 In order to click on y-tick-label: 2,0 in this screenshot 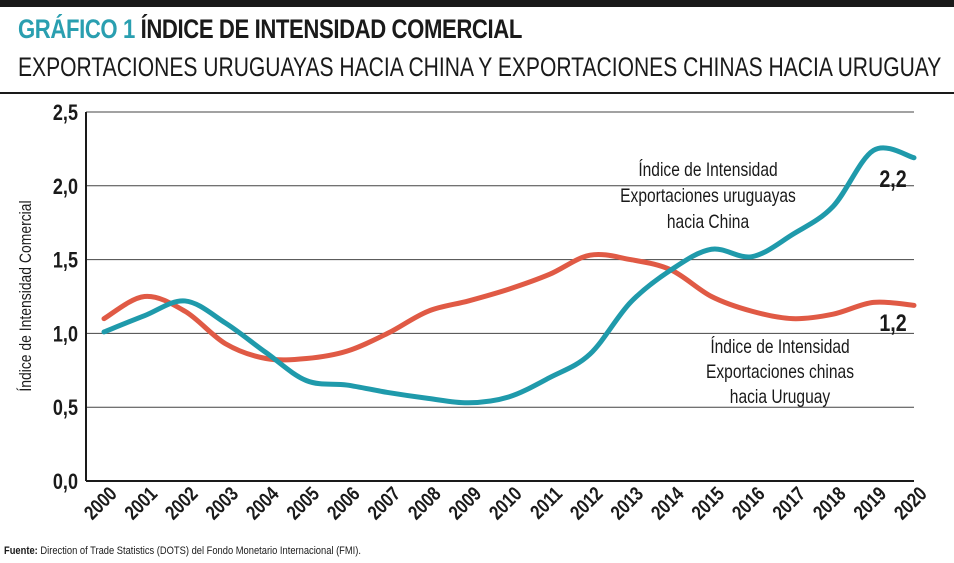, I will do `click(65, 187)`.